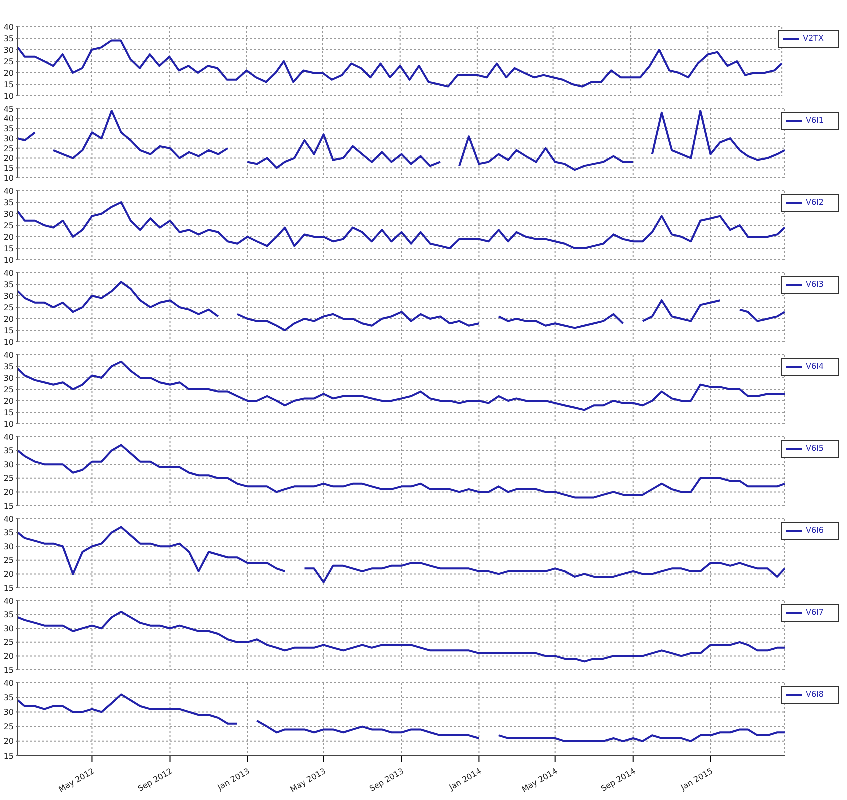  Describe the element at coordinates (815, 121) in the screenshot. I see `legend-label: V6I1` at that location.